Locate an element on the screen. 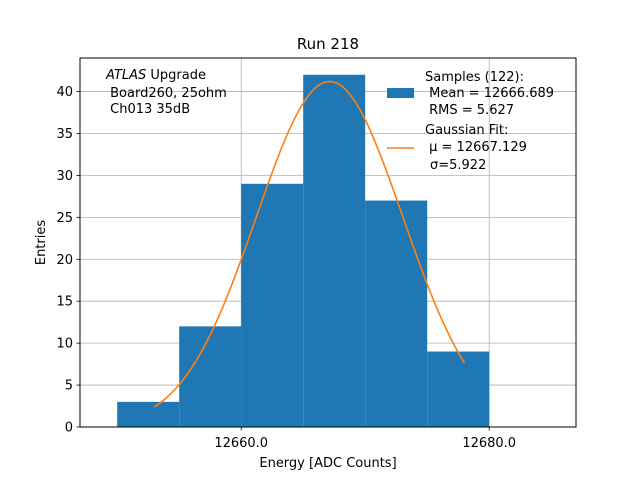 The image size is (640, 480). y-tick-label-1: 5 is located at coordinates (69, 386).